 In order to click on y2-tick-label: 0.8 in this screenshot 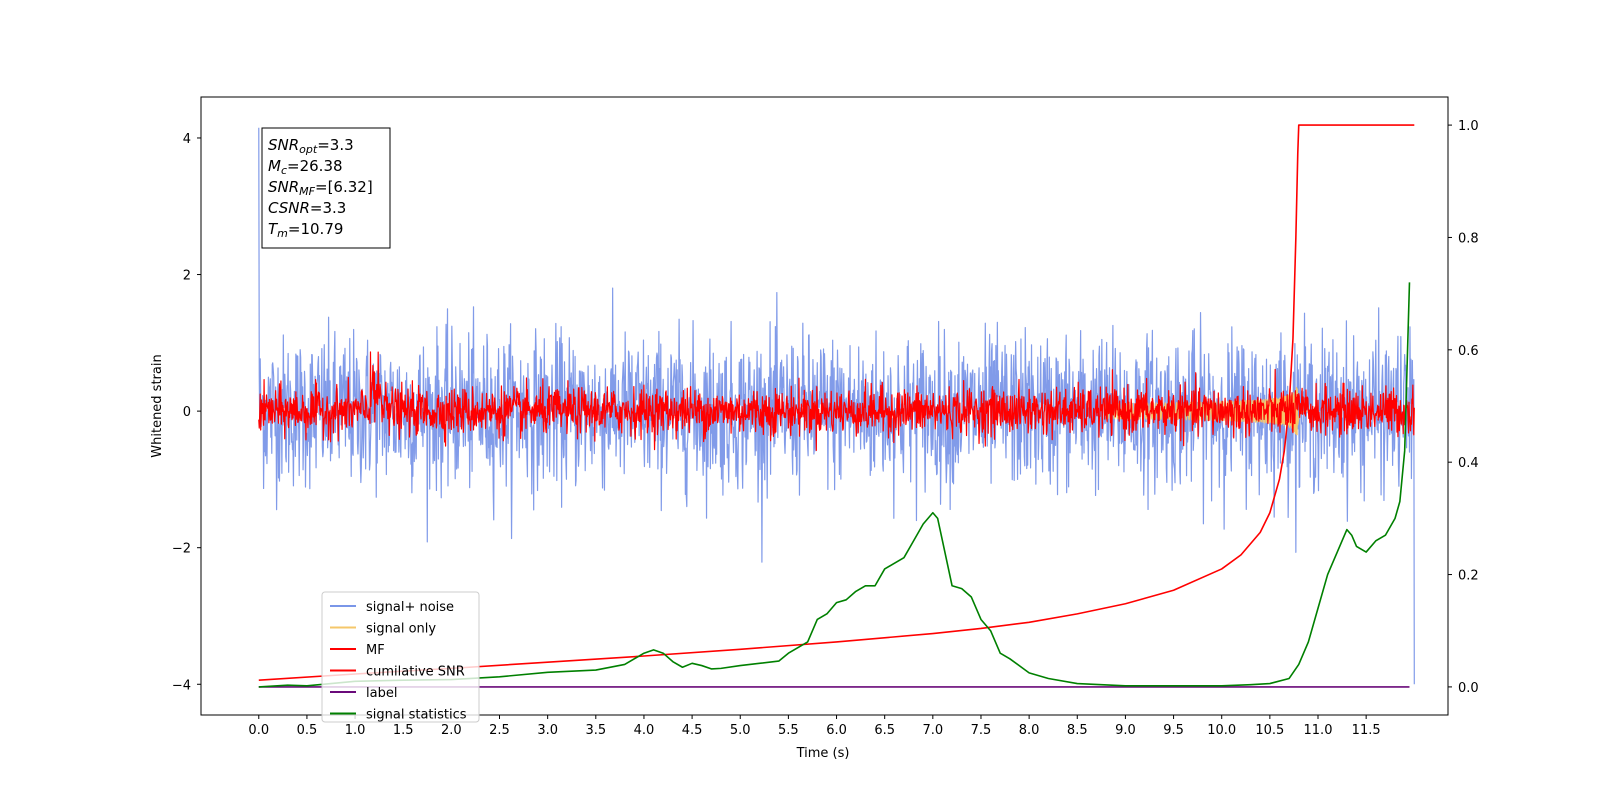, I will do `click(1468, 238)`.